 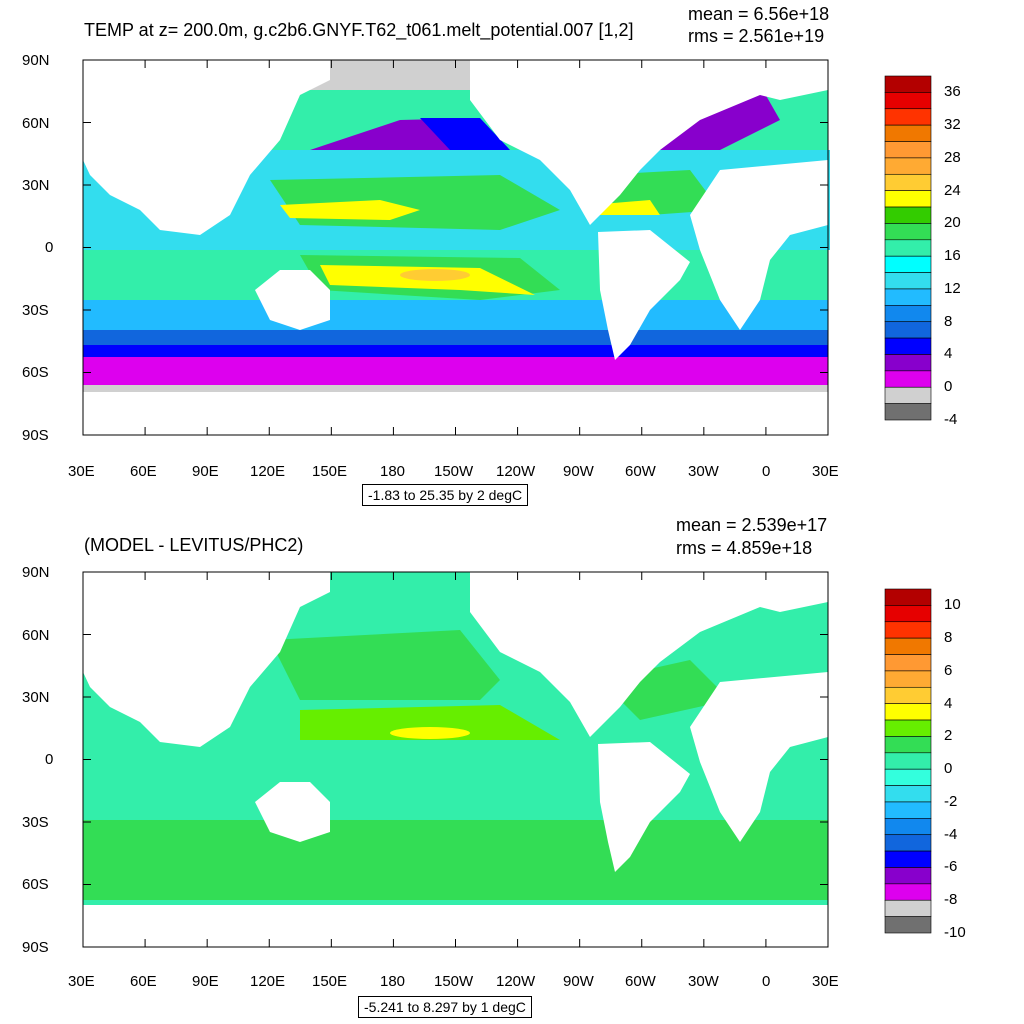 What do you see at coordinates (465, 134) in the screenshot?
I see `panel-1-npac-blue` at bounding box center [465, 134].